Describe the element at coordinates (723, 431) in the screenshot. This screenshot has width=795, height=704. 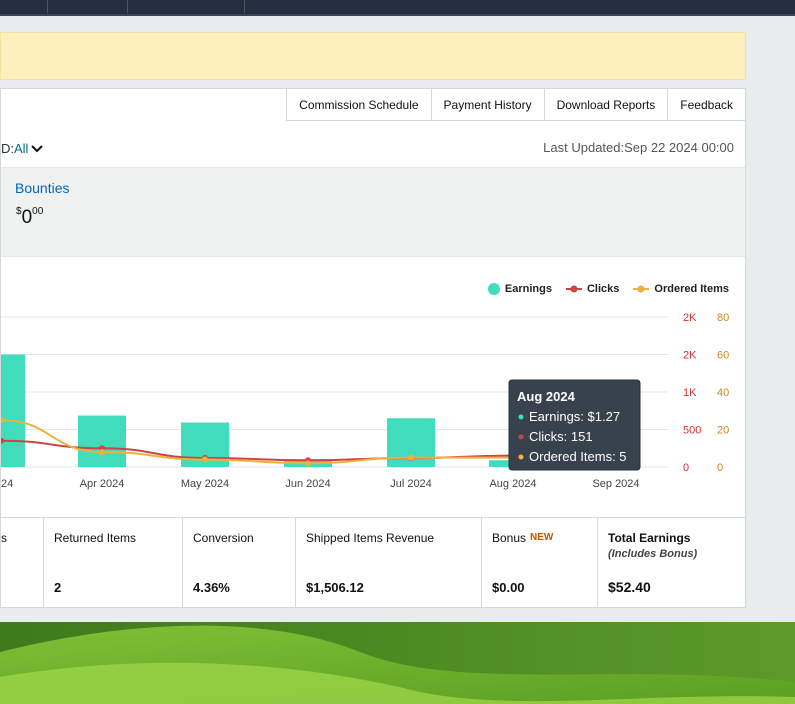
I see `right-axis-tick-label: 20` at that location.